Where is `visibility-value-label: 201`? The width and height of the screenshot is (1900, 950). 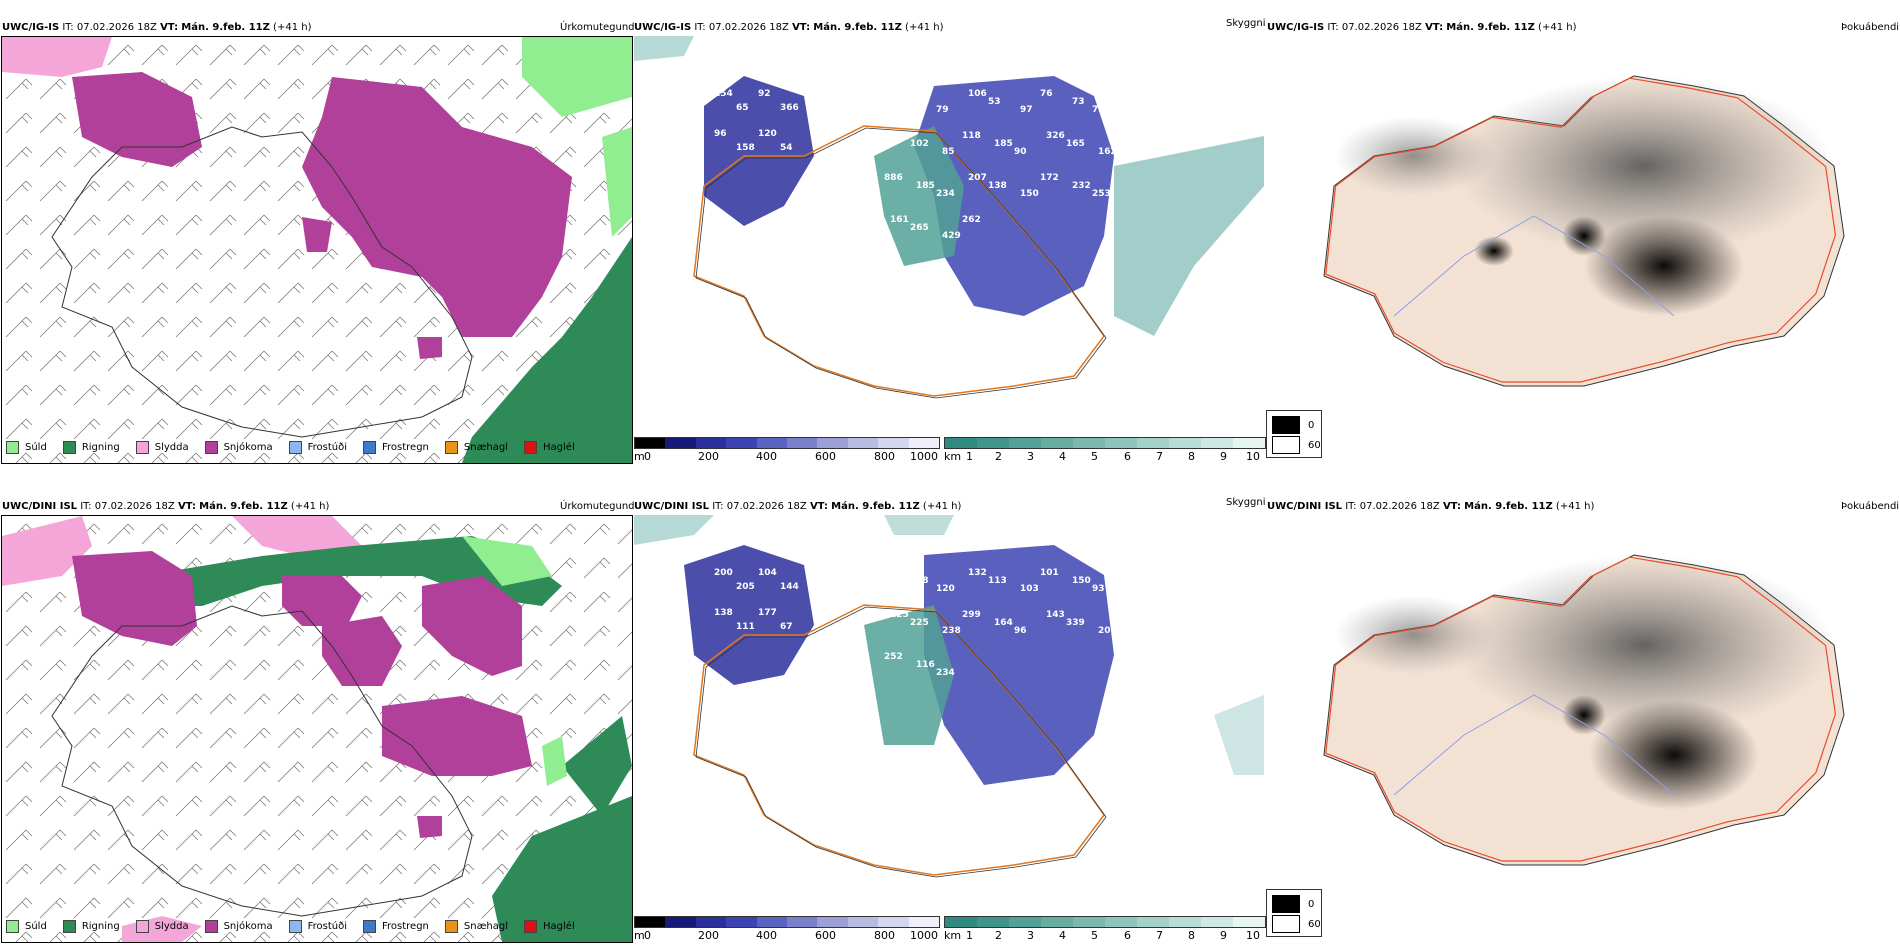
visibility-value-label: 201 is located at coordinates (1107, 631).